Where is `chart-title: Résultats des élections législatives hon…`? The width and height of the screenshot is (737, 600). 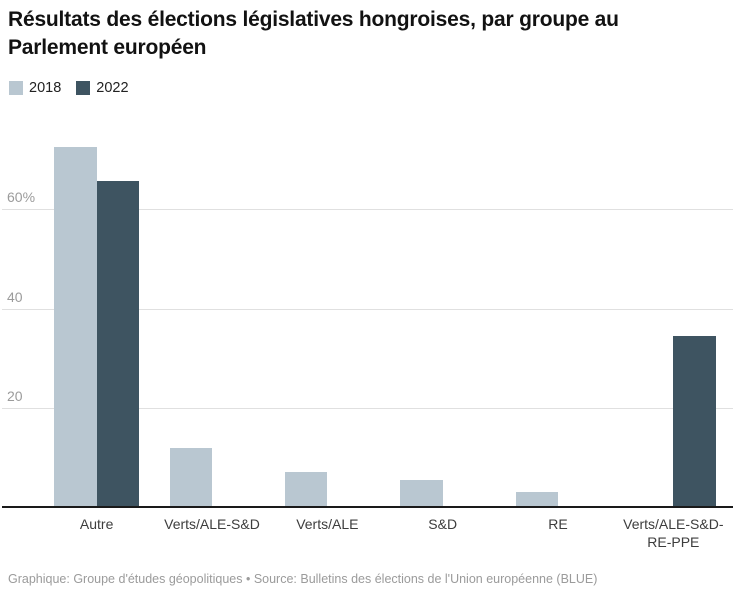 chart-title: Résultats des élections législatives hon… is located at coordinates (313, 33).